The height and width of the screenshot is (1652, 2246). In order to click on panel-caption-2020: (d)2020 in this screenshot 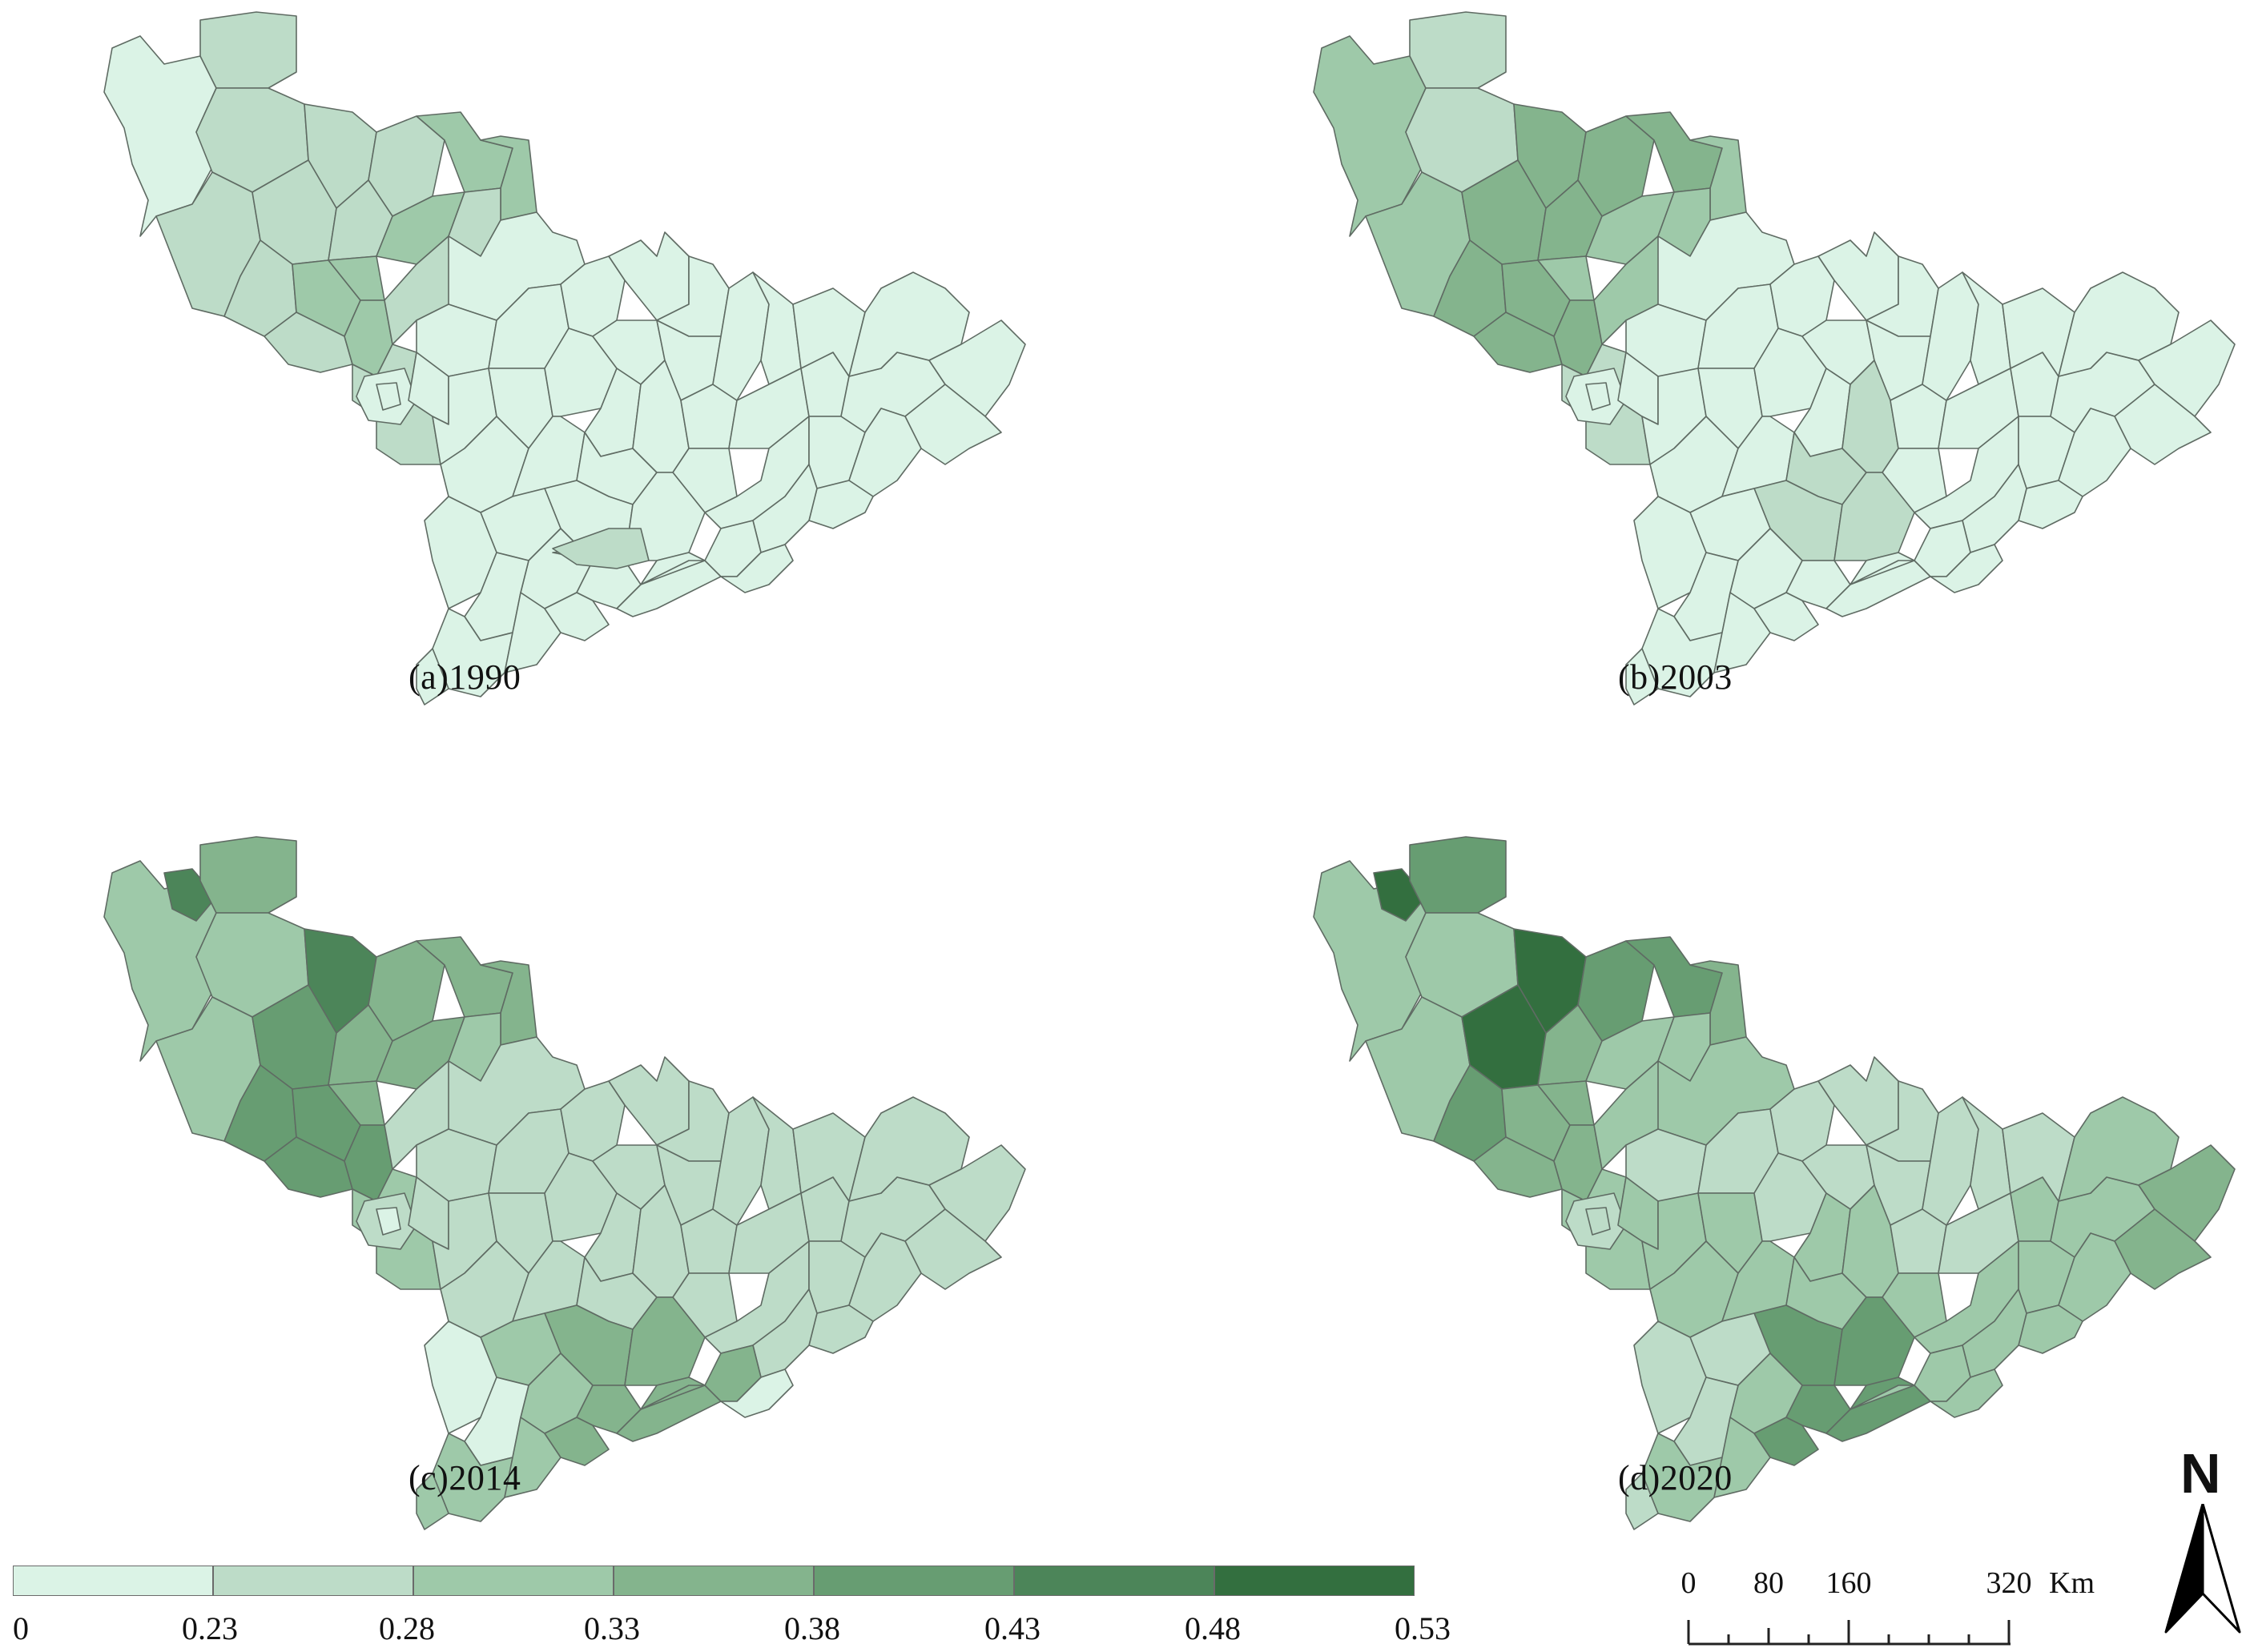, I will do `click(1676, 1478)`.